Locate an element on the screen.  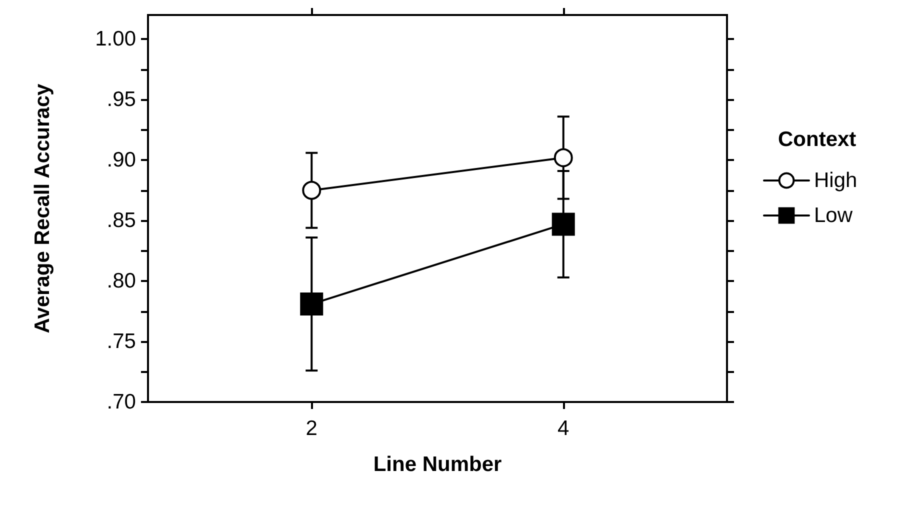
legend-label: Low is located at coordinates (834, 215).